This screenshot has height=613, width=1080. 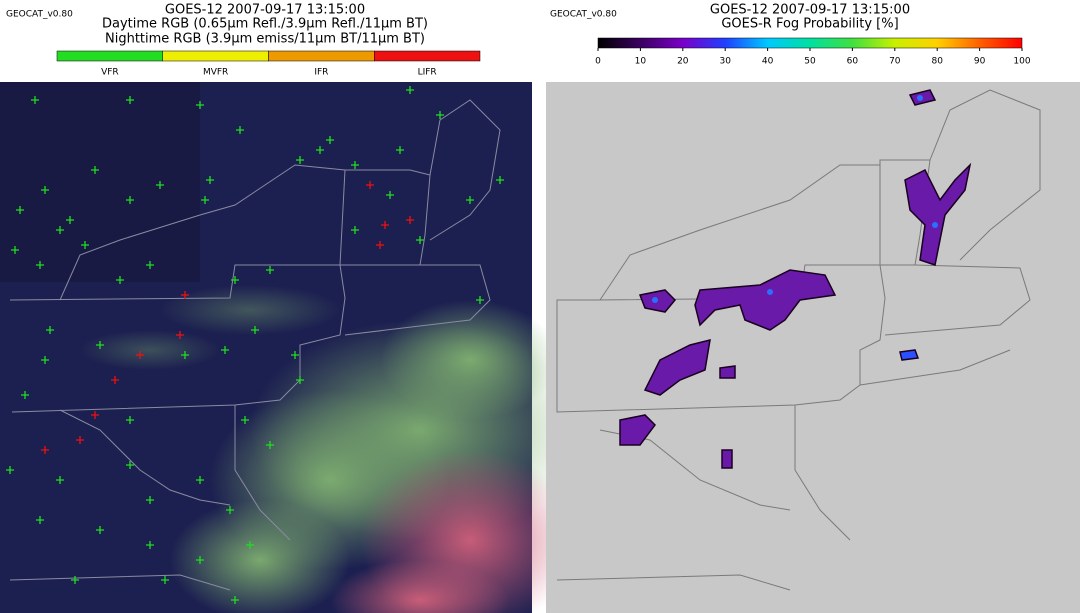 I want to click on category-legend: VFR MVFR IFR LIFR, so click(x=268, y=64).